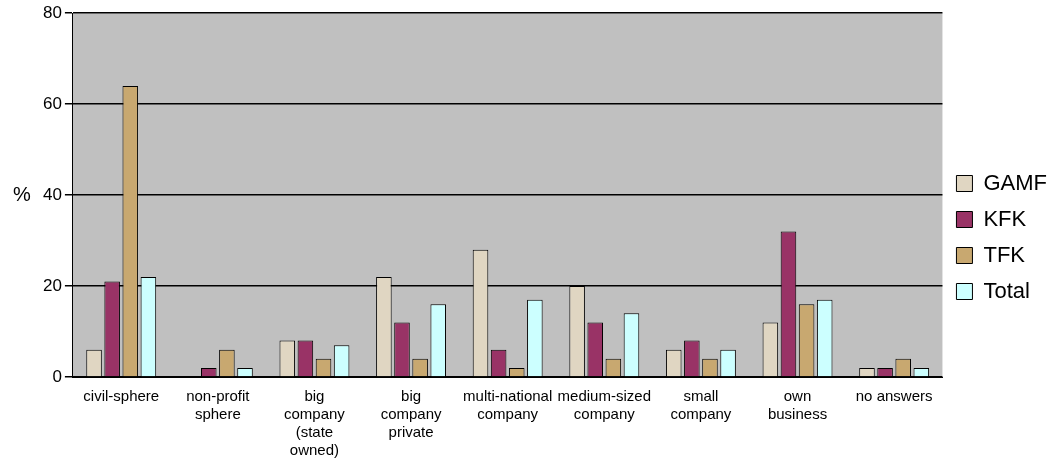  I want to click on legend-label: TFK, so click(1004, 254).